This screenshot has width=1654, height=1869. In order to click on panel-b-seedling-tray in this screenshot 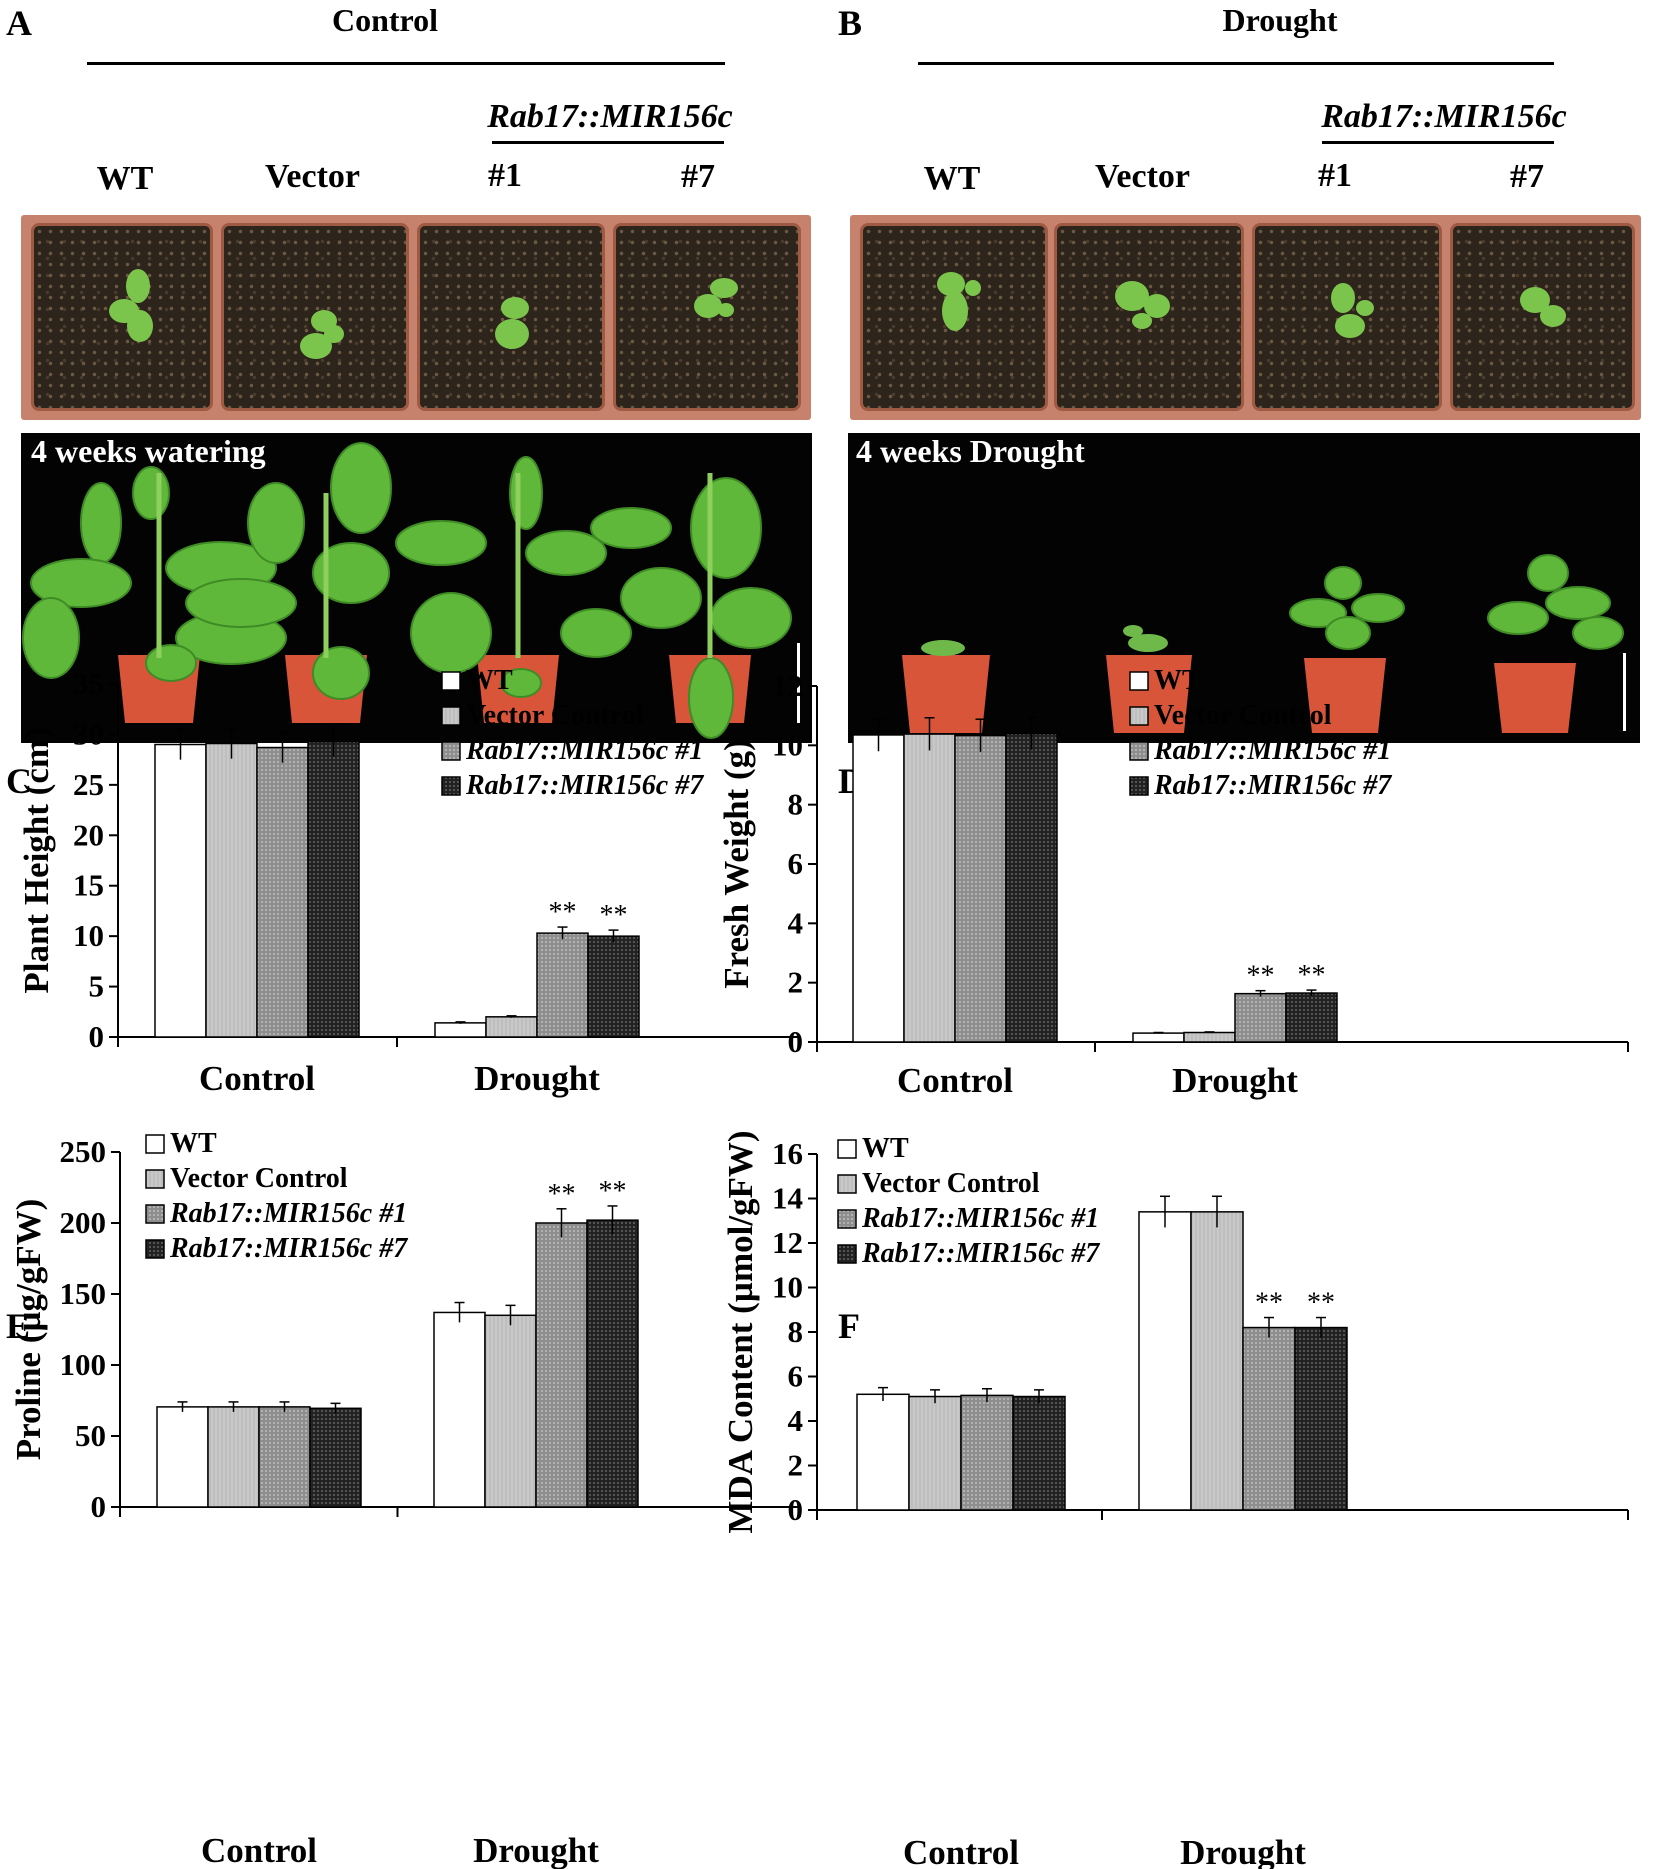, I will do `click(1245, 317)`.